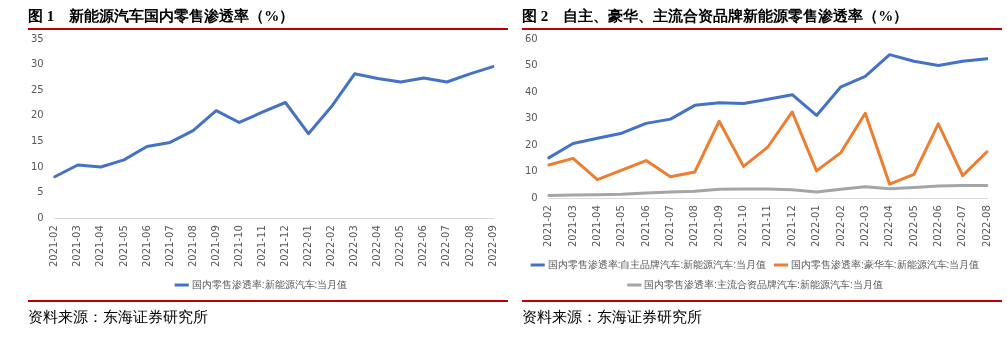  Describe the element at coordinates (763, 284) in the screenshot. I see `legend-label: 国内零售渗透率:主流合资品牌汽车:新能源汽车:当月值` at that location.